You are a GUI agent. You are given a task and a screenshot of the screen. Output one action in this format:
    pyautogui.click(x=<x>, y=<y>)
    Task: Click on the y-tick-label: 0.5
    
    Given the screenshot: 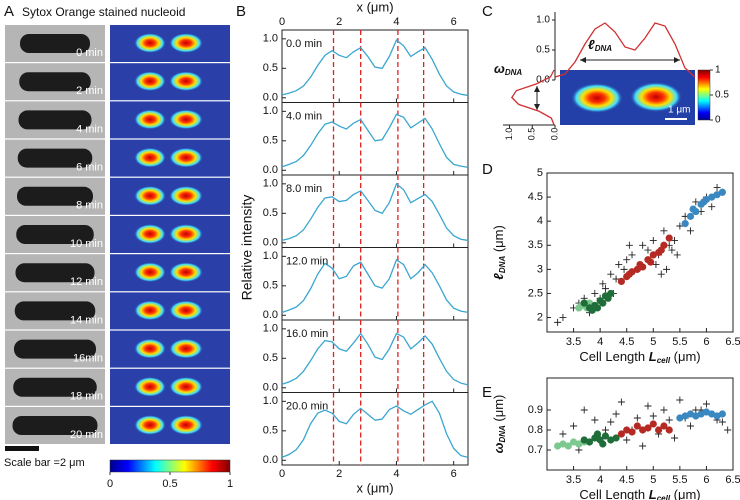 What is the action you would take?
    pyautogui.click(x=543, y=50)
    